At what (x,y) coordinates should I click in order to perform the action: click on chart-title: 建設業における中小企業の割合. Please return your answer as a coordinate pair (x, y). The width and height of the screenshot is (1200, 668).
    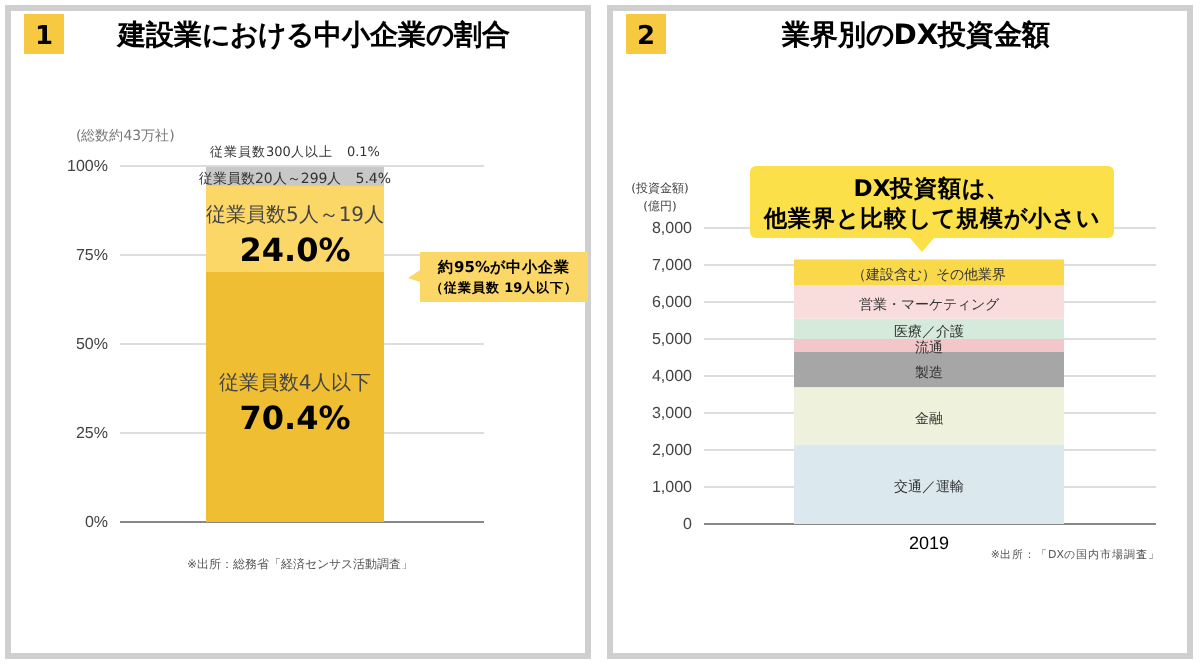
    Looking at the image, I should click on (313, 35).